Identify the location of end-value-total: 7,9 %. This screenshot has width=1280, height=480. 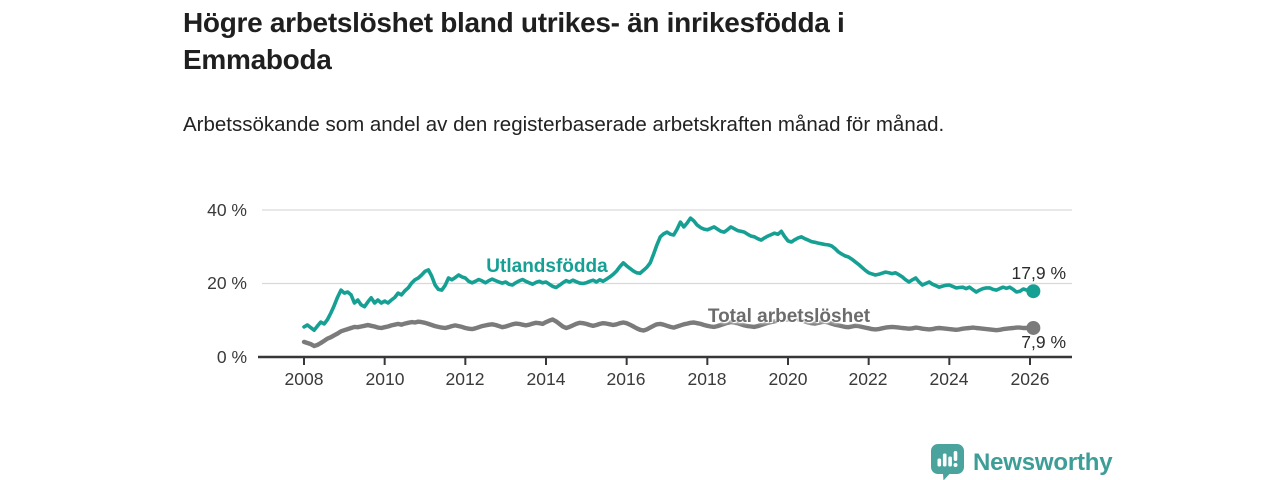
(1043, 342).